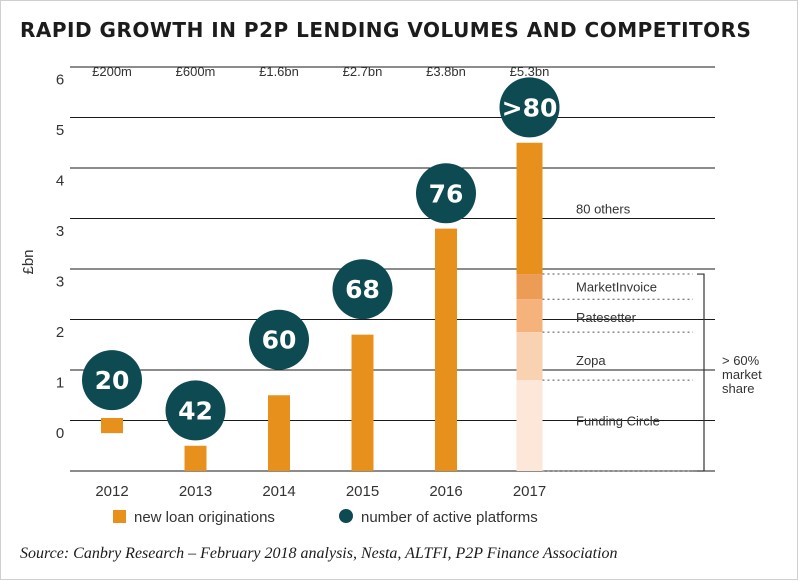  What do you see at coordinates (111, 491) in the screenshot?
I see `x-tick-label: 2012` at bounding box center [111, 491].